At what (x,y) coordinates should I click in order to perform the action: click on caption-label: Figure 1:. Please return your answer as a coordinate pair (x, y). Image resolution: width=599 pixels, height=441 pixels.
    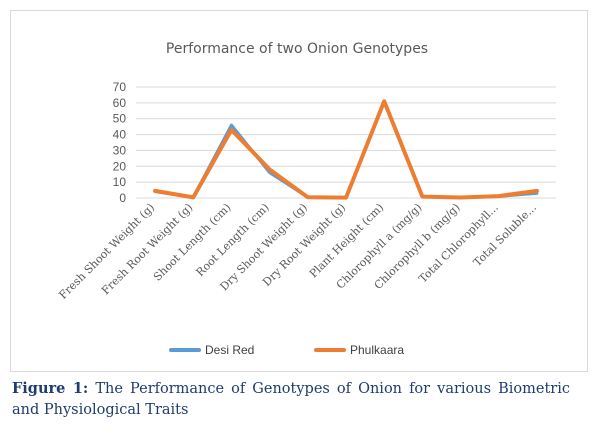
    Looking at the image, I should click on (50, 388).